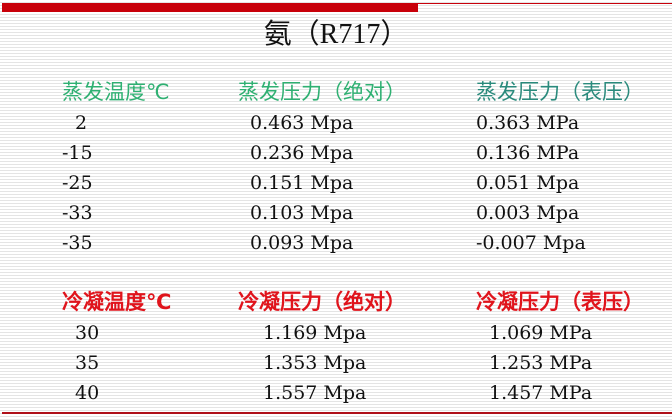  I want to click on accent-line, so click(545, 3).